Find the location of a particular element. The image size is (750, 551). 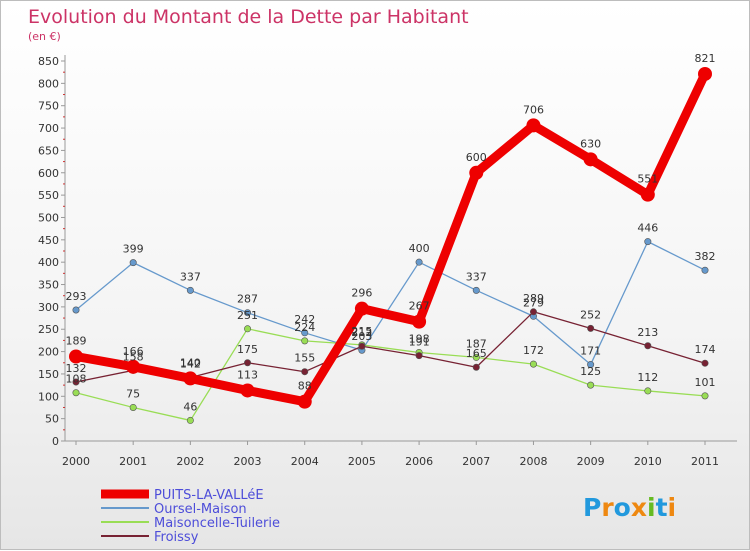

logo-letter: P is located at coordinates (592, 507).